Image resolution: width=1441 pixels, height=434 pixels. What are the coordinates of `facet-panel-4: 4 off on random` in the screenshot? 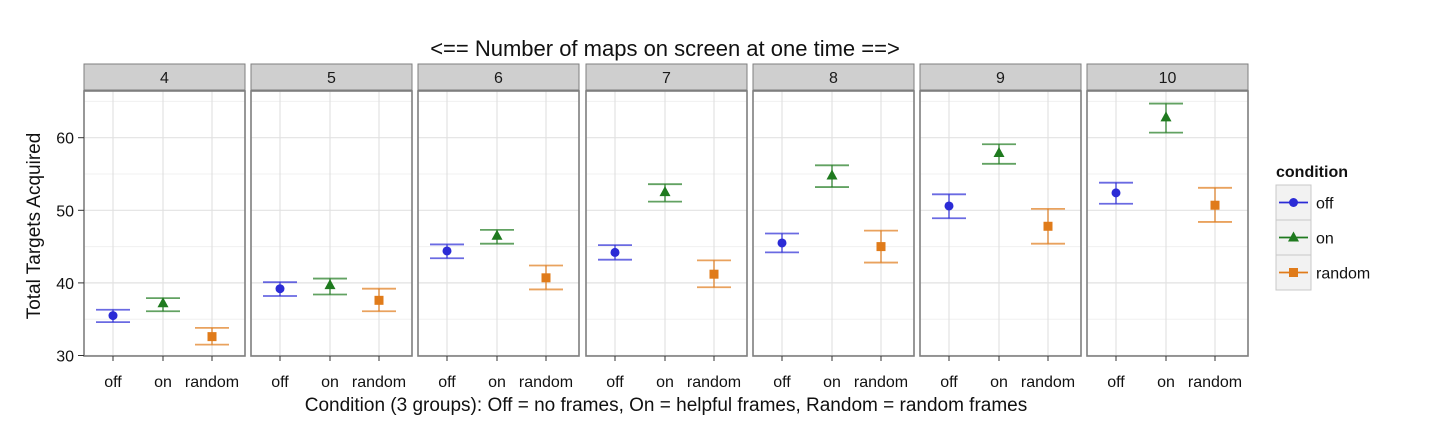 It's located at (164, 227).